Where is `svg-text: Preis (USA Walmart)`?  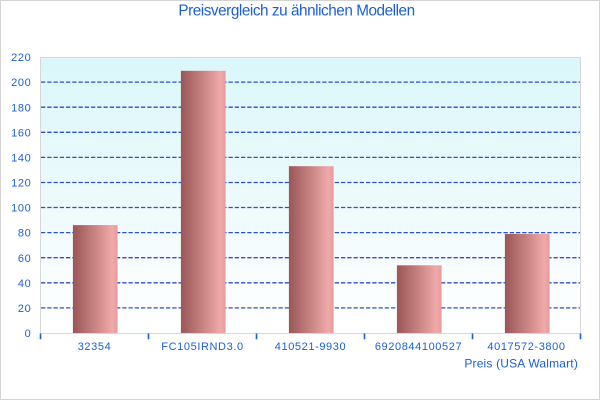
svg-text: Preis (USA Walmart) is located at coordinates (521, 364).